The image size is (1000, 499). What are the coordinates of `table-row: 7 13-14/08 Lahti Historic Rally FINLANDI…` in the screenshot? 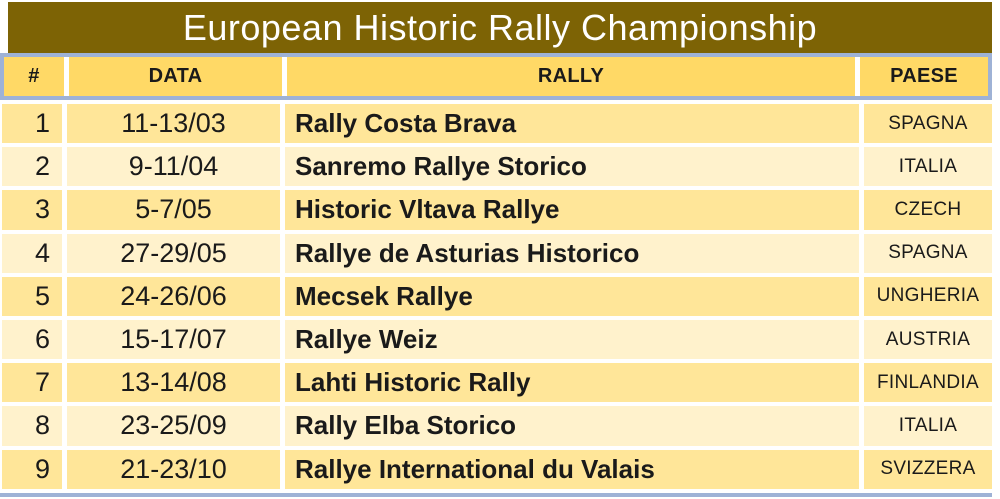 It's located at (497, 383).